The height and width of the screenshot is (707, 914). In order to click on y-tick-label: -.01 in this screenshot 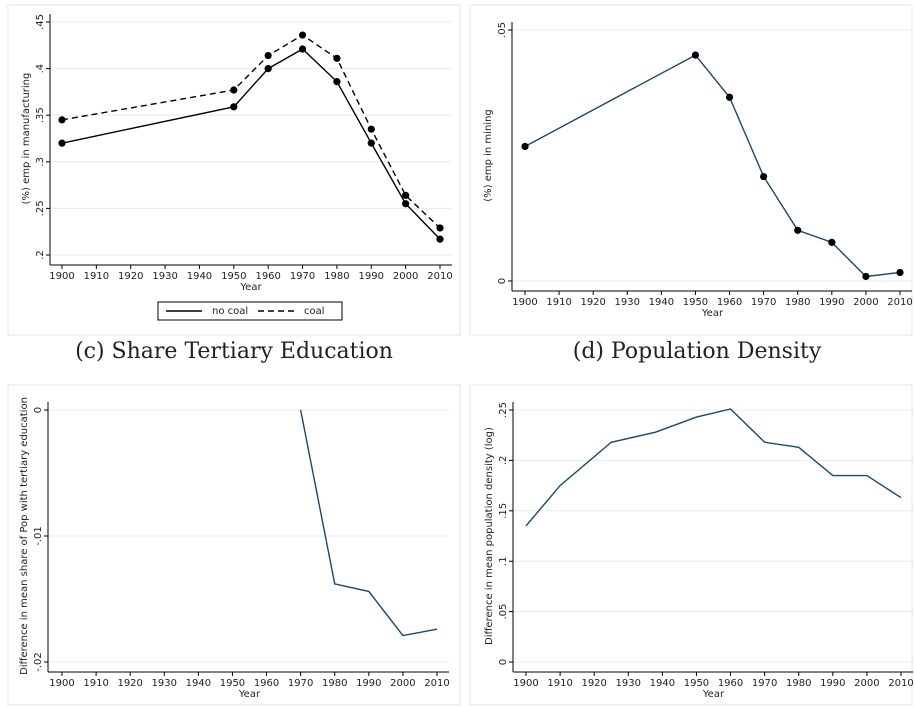, I will do `click(38, 536)`.